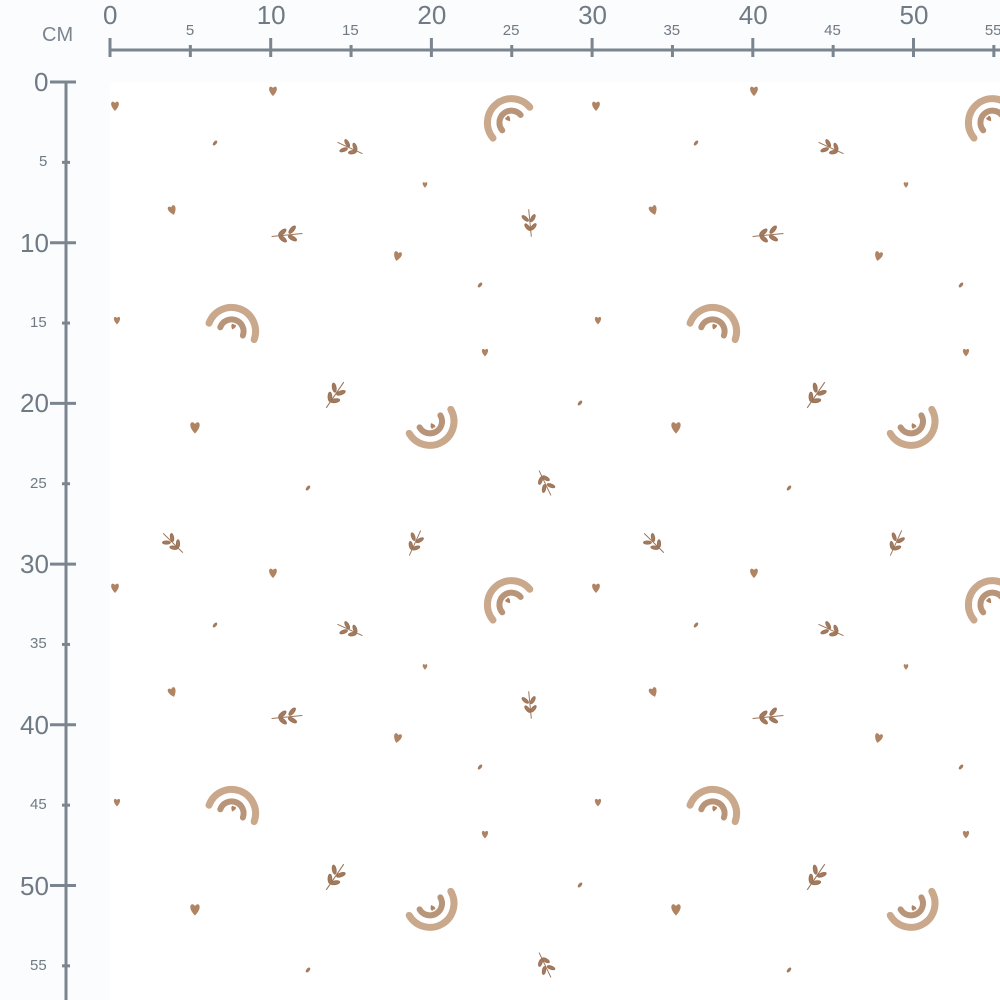  I want to click on vertical-tick-label: 50, so click(34, 885).